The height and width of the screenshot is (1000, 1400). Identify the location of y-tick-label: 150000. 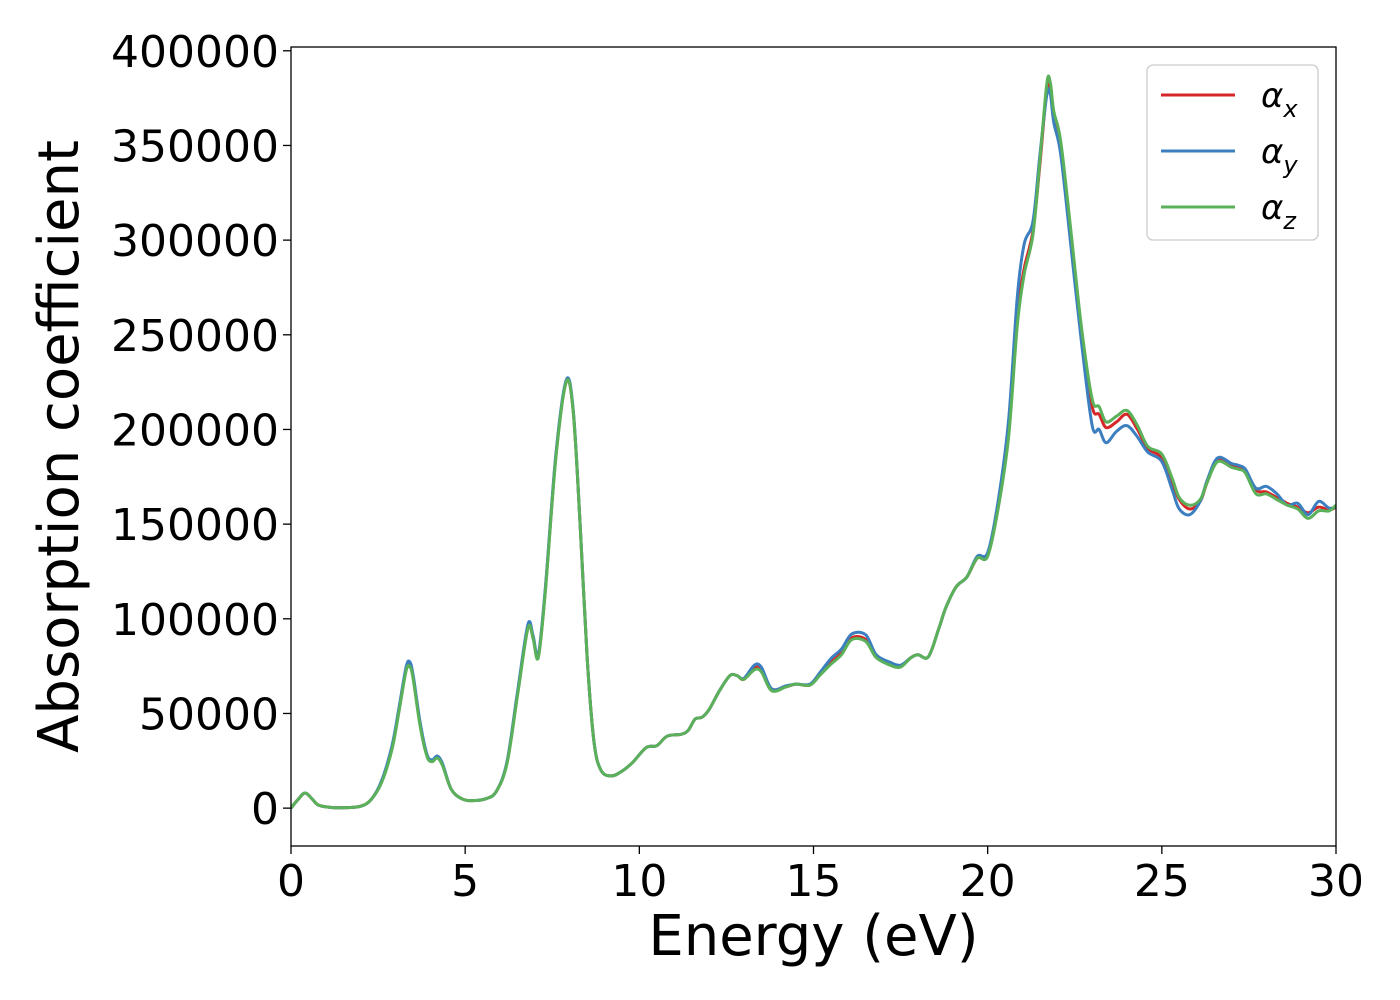
(195, 525).